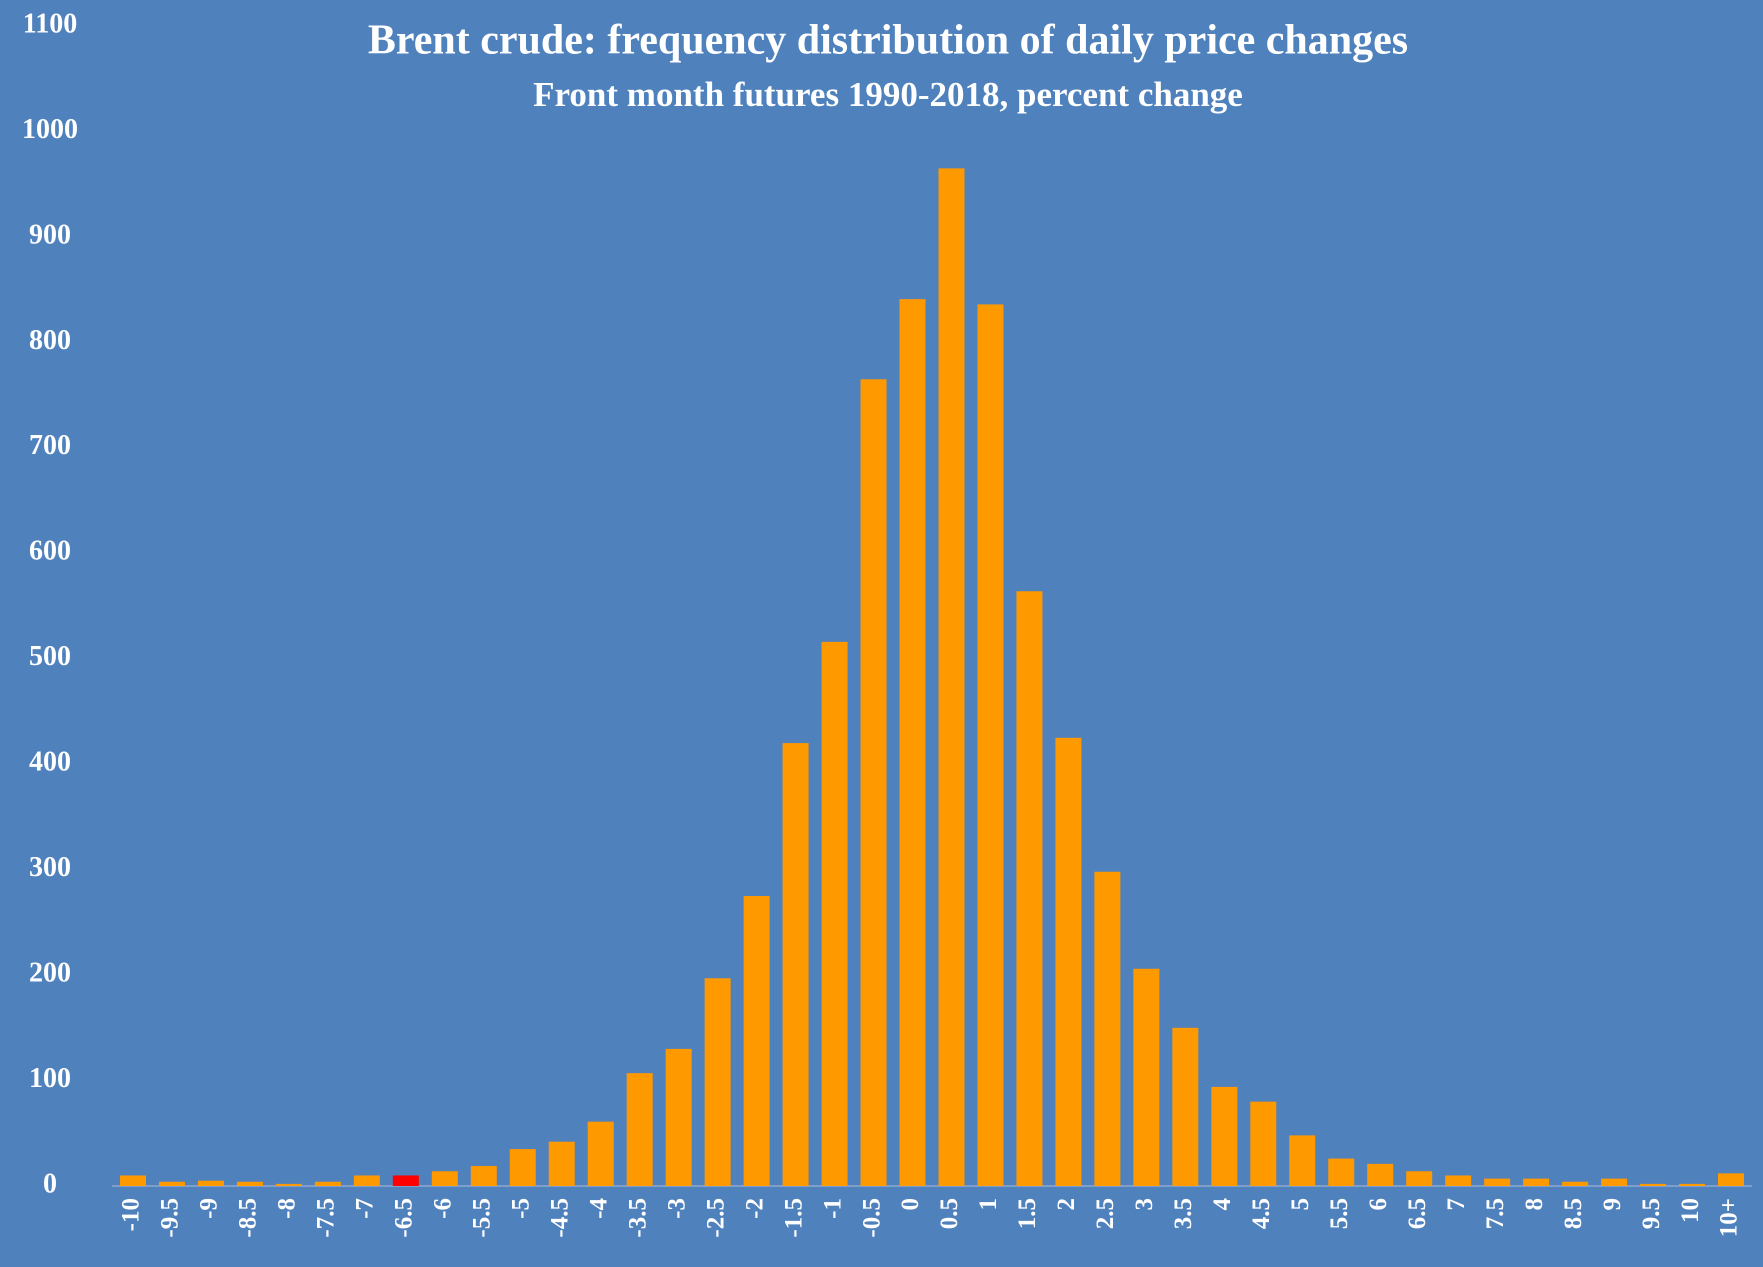 This screenshot has width=1763, height=1267. What do you see at coordinates (326, 1218) in the screenshot?
I see `x-tick-label: -7.5` at bounding box center [326, 1218].